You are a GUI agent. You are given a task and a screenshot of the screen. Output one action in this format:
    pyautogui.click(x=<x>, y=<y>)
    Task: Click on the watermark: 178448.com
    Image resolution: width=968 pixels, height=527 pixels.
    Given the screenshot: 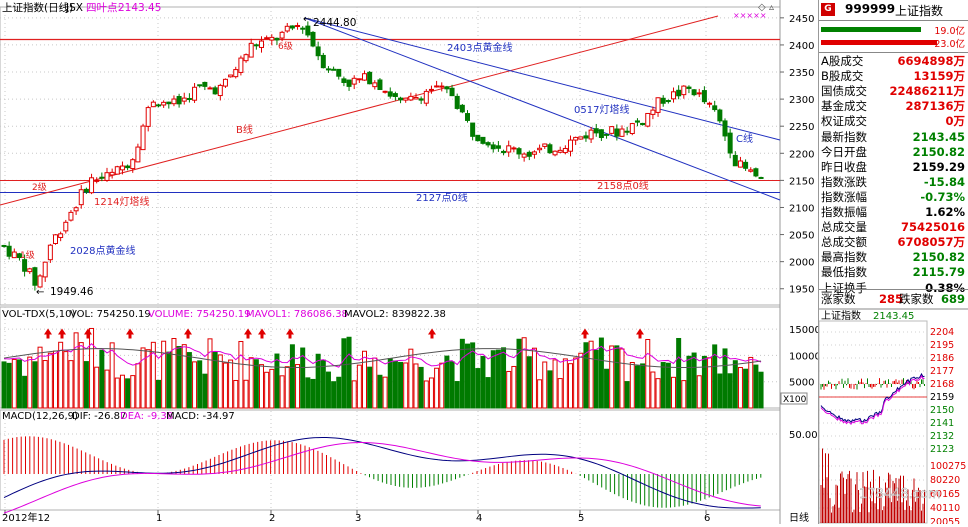 What is the action you would take?
    pyautogui.click(x=900, y=494)
    